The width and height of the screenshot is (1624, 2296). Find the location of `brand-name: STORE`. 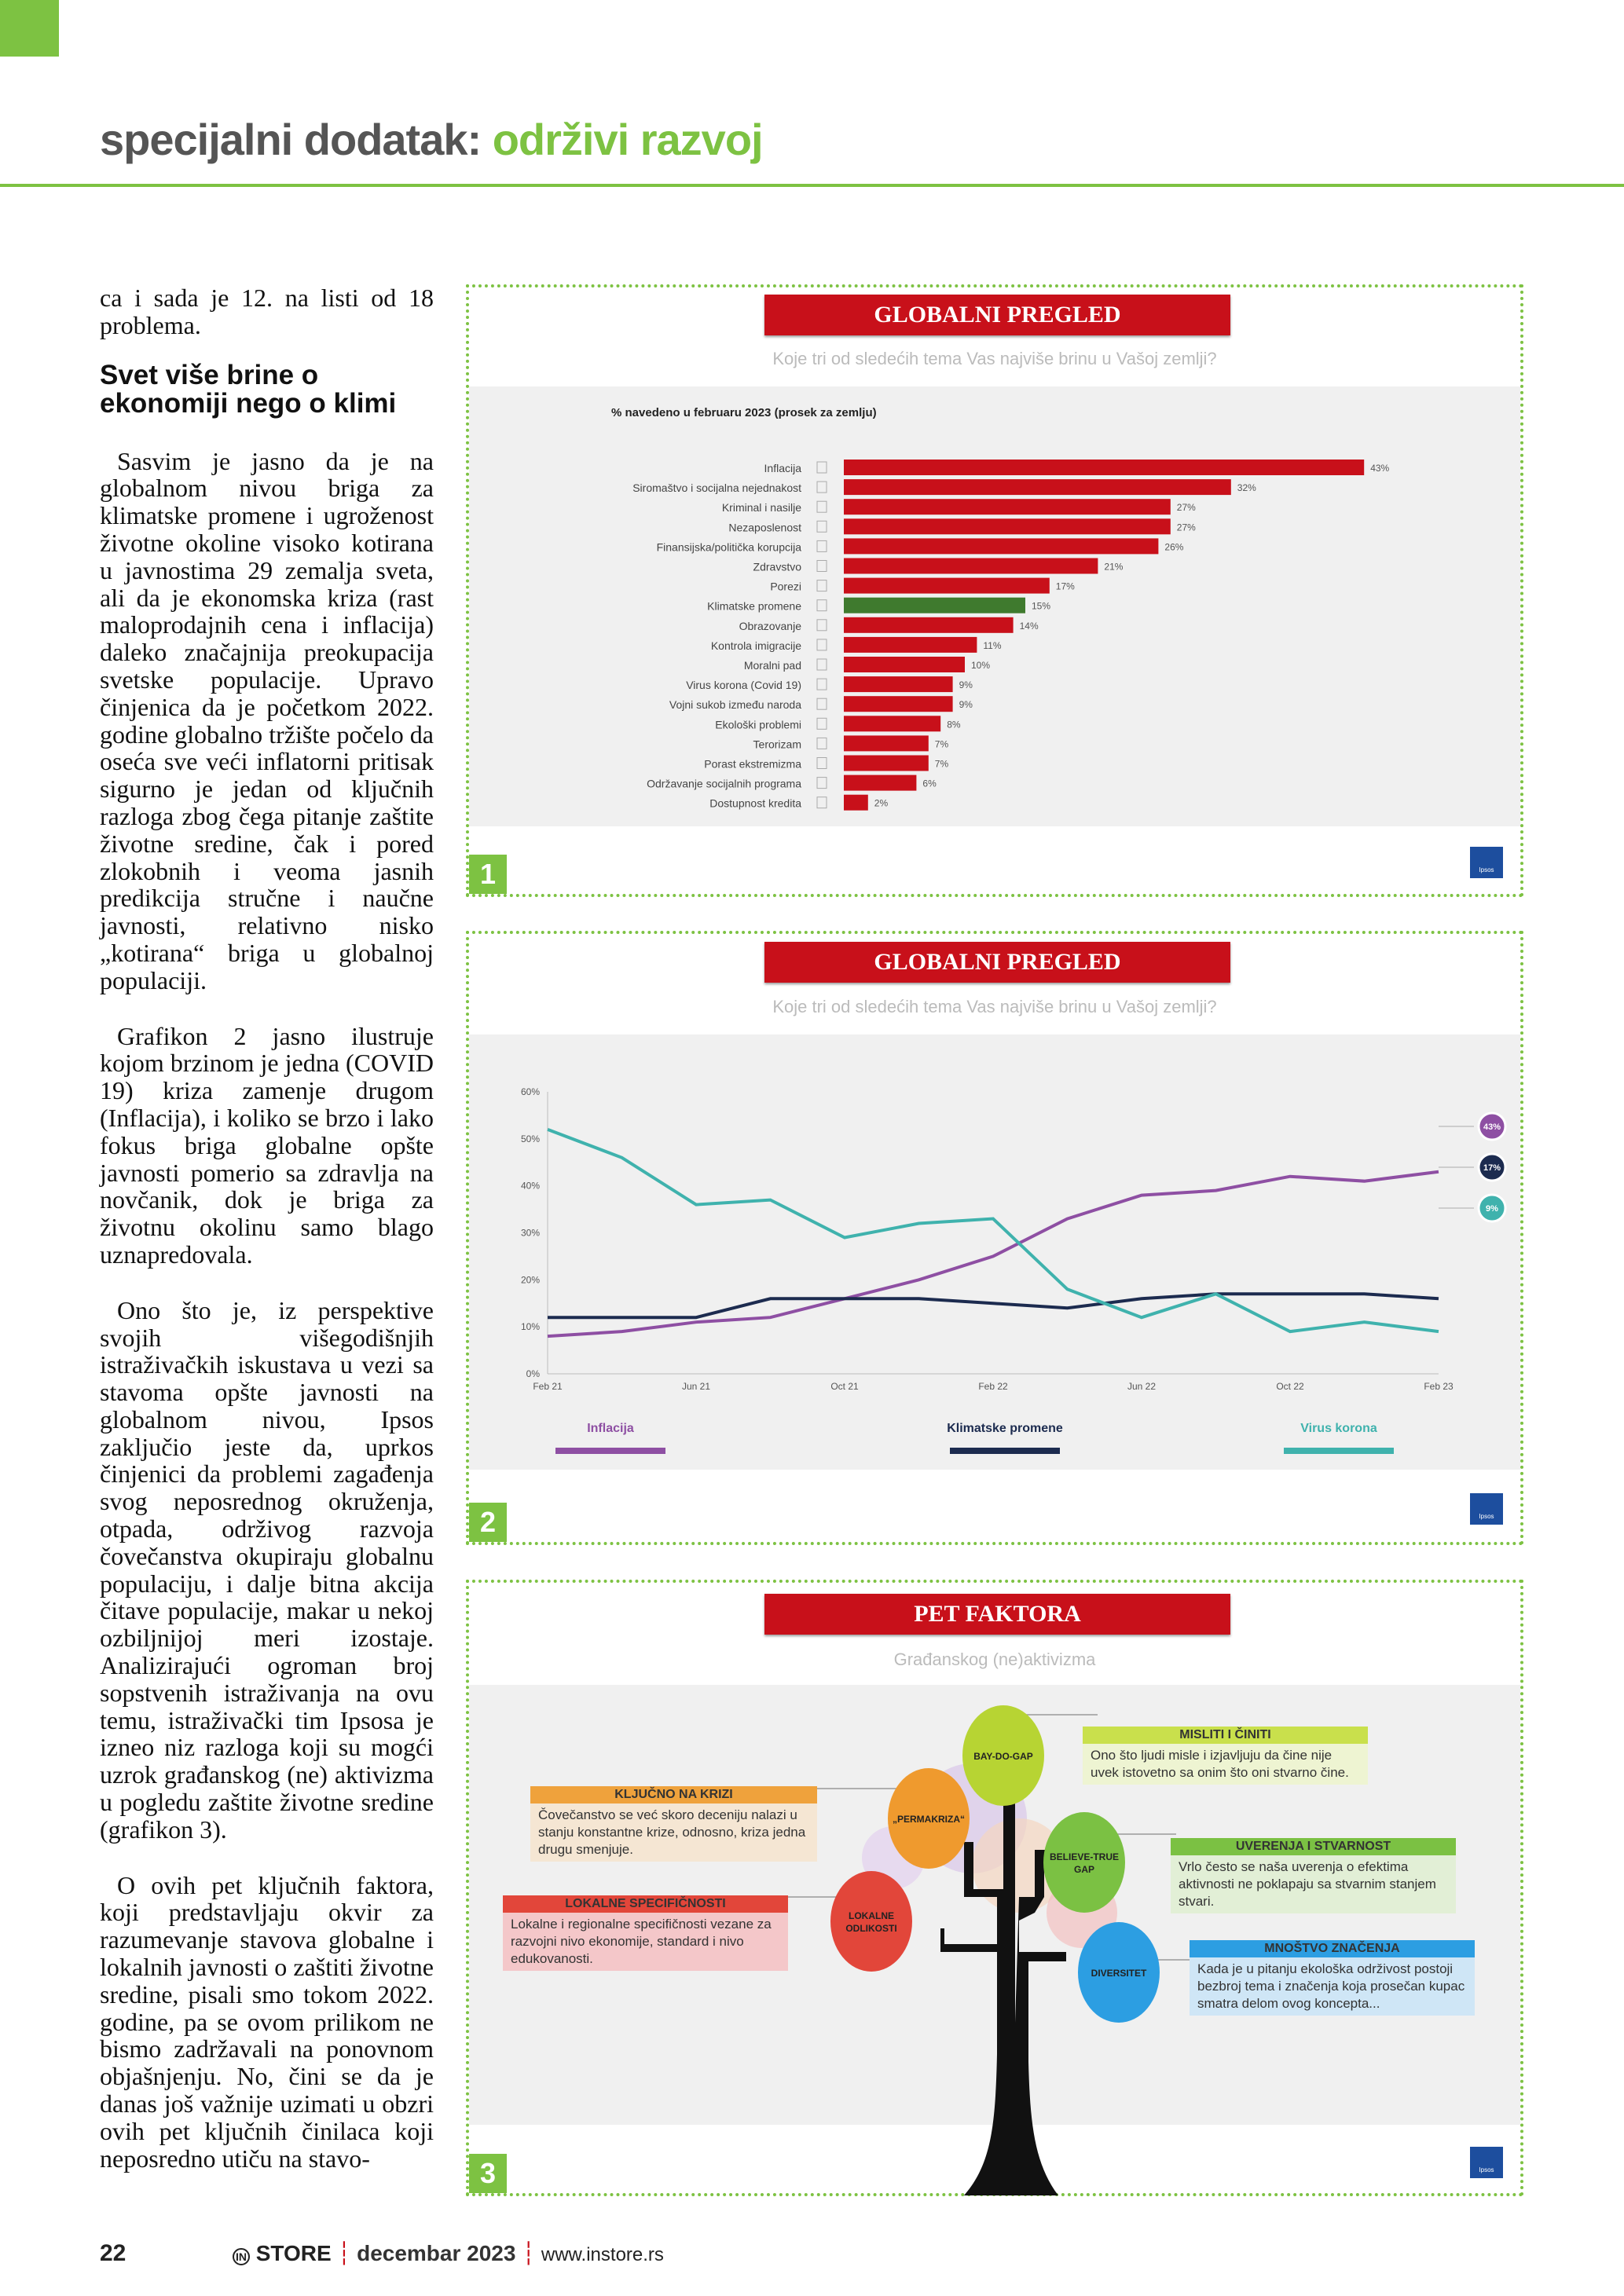

brand-name: STORE is located at coordinates (294, 2253).